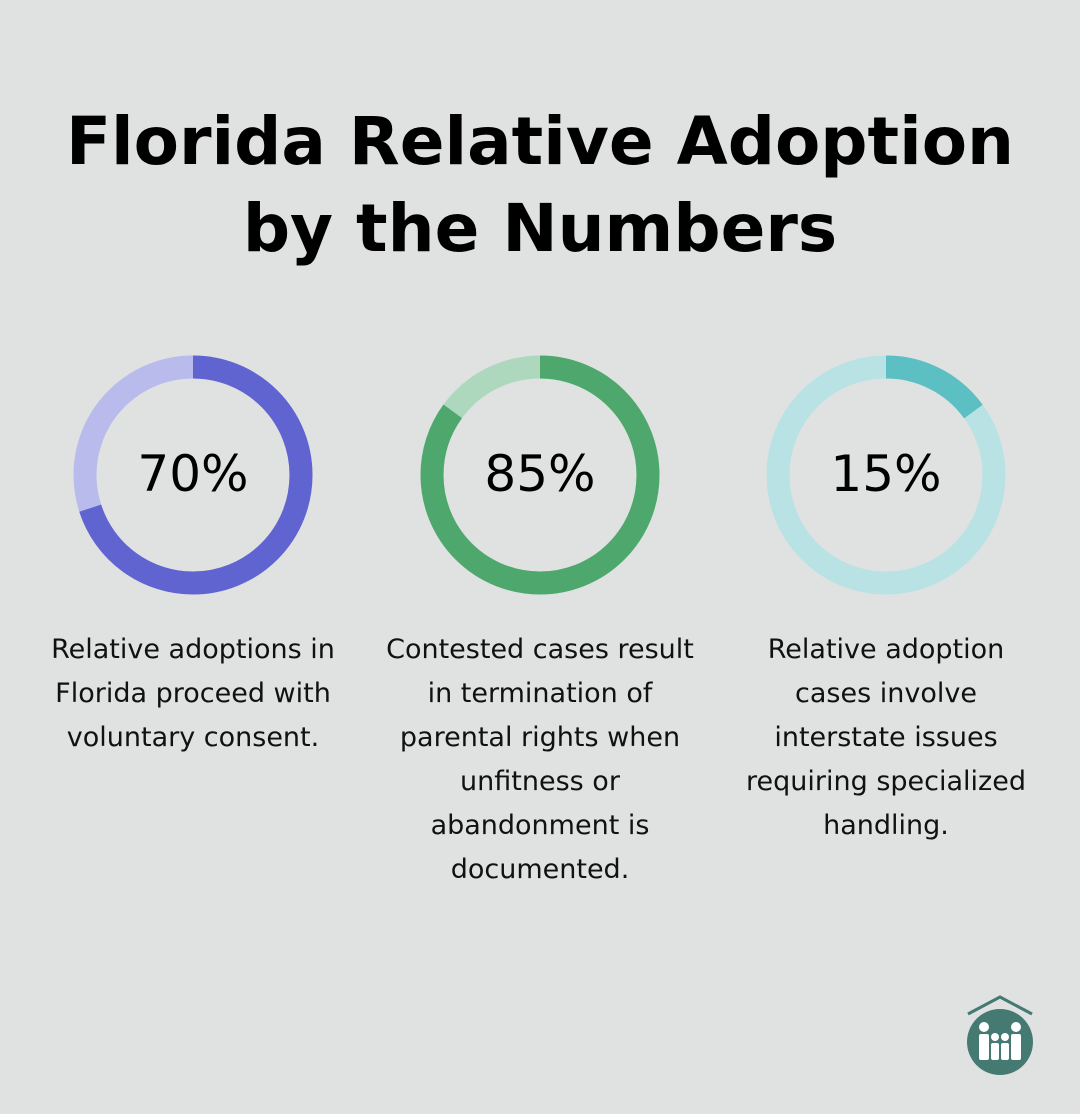 Image resolution: width=1080 pixels, height=1114 pixels. I want to click on title-line-2: by the Numbers, so click(540, 228).